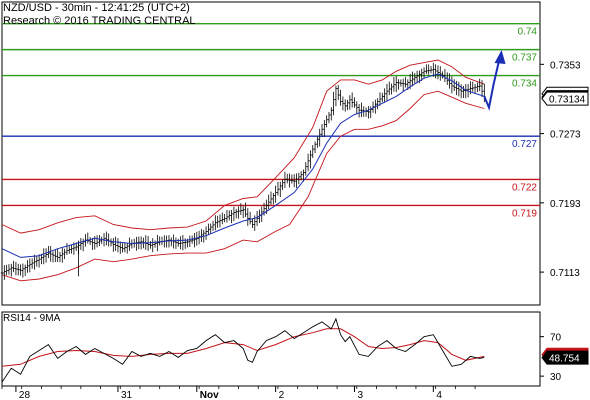  I want to click on rsi-tick-label-30: 30, so click(556, 377).